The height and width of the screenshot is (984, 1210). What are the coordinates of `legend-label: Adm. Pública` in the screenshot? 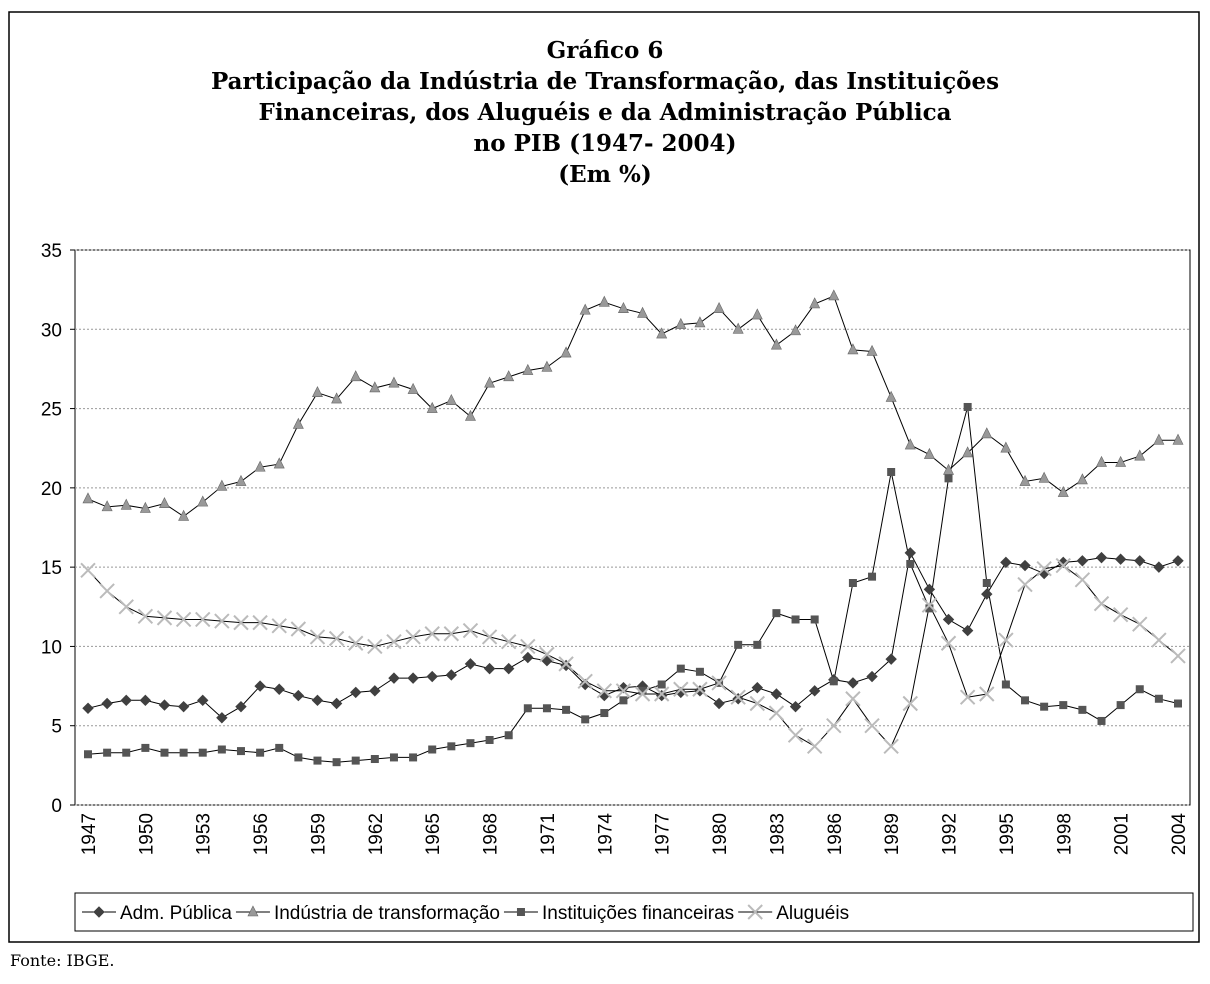 It's located at (176, 913).